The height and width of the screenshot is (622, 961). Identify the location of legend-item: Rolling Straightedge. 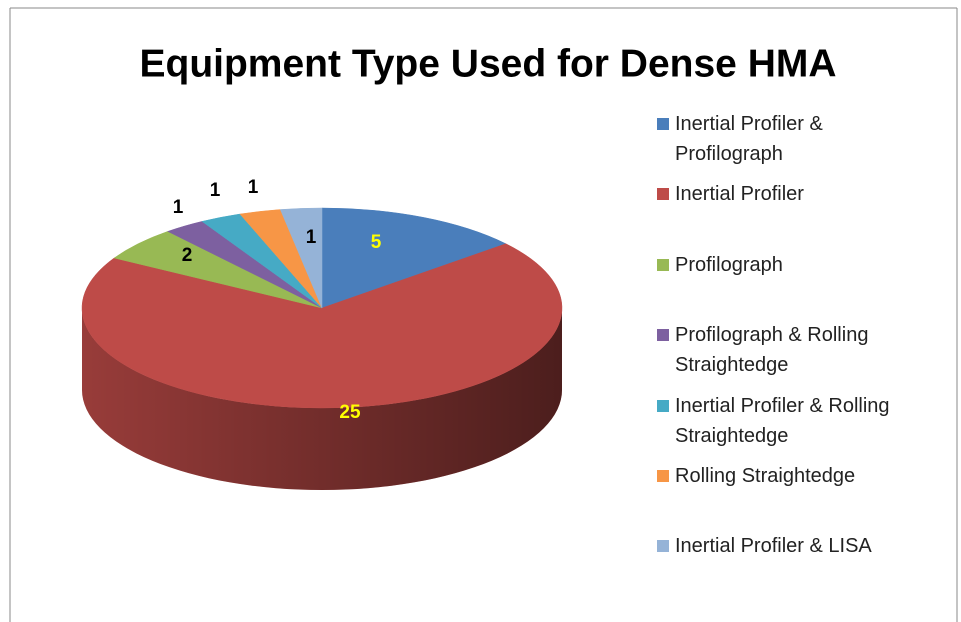
(794, 476).